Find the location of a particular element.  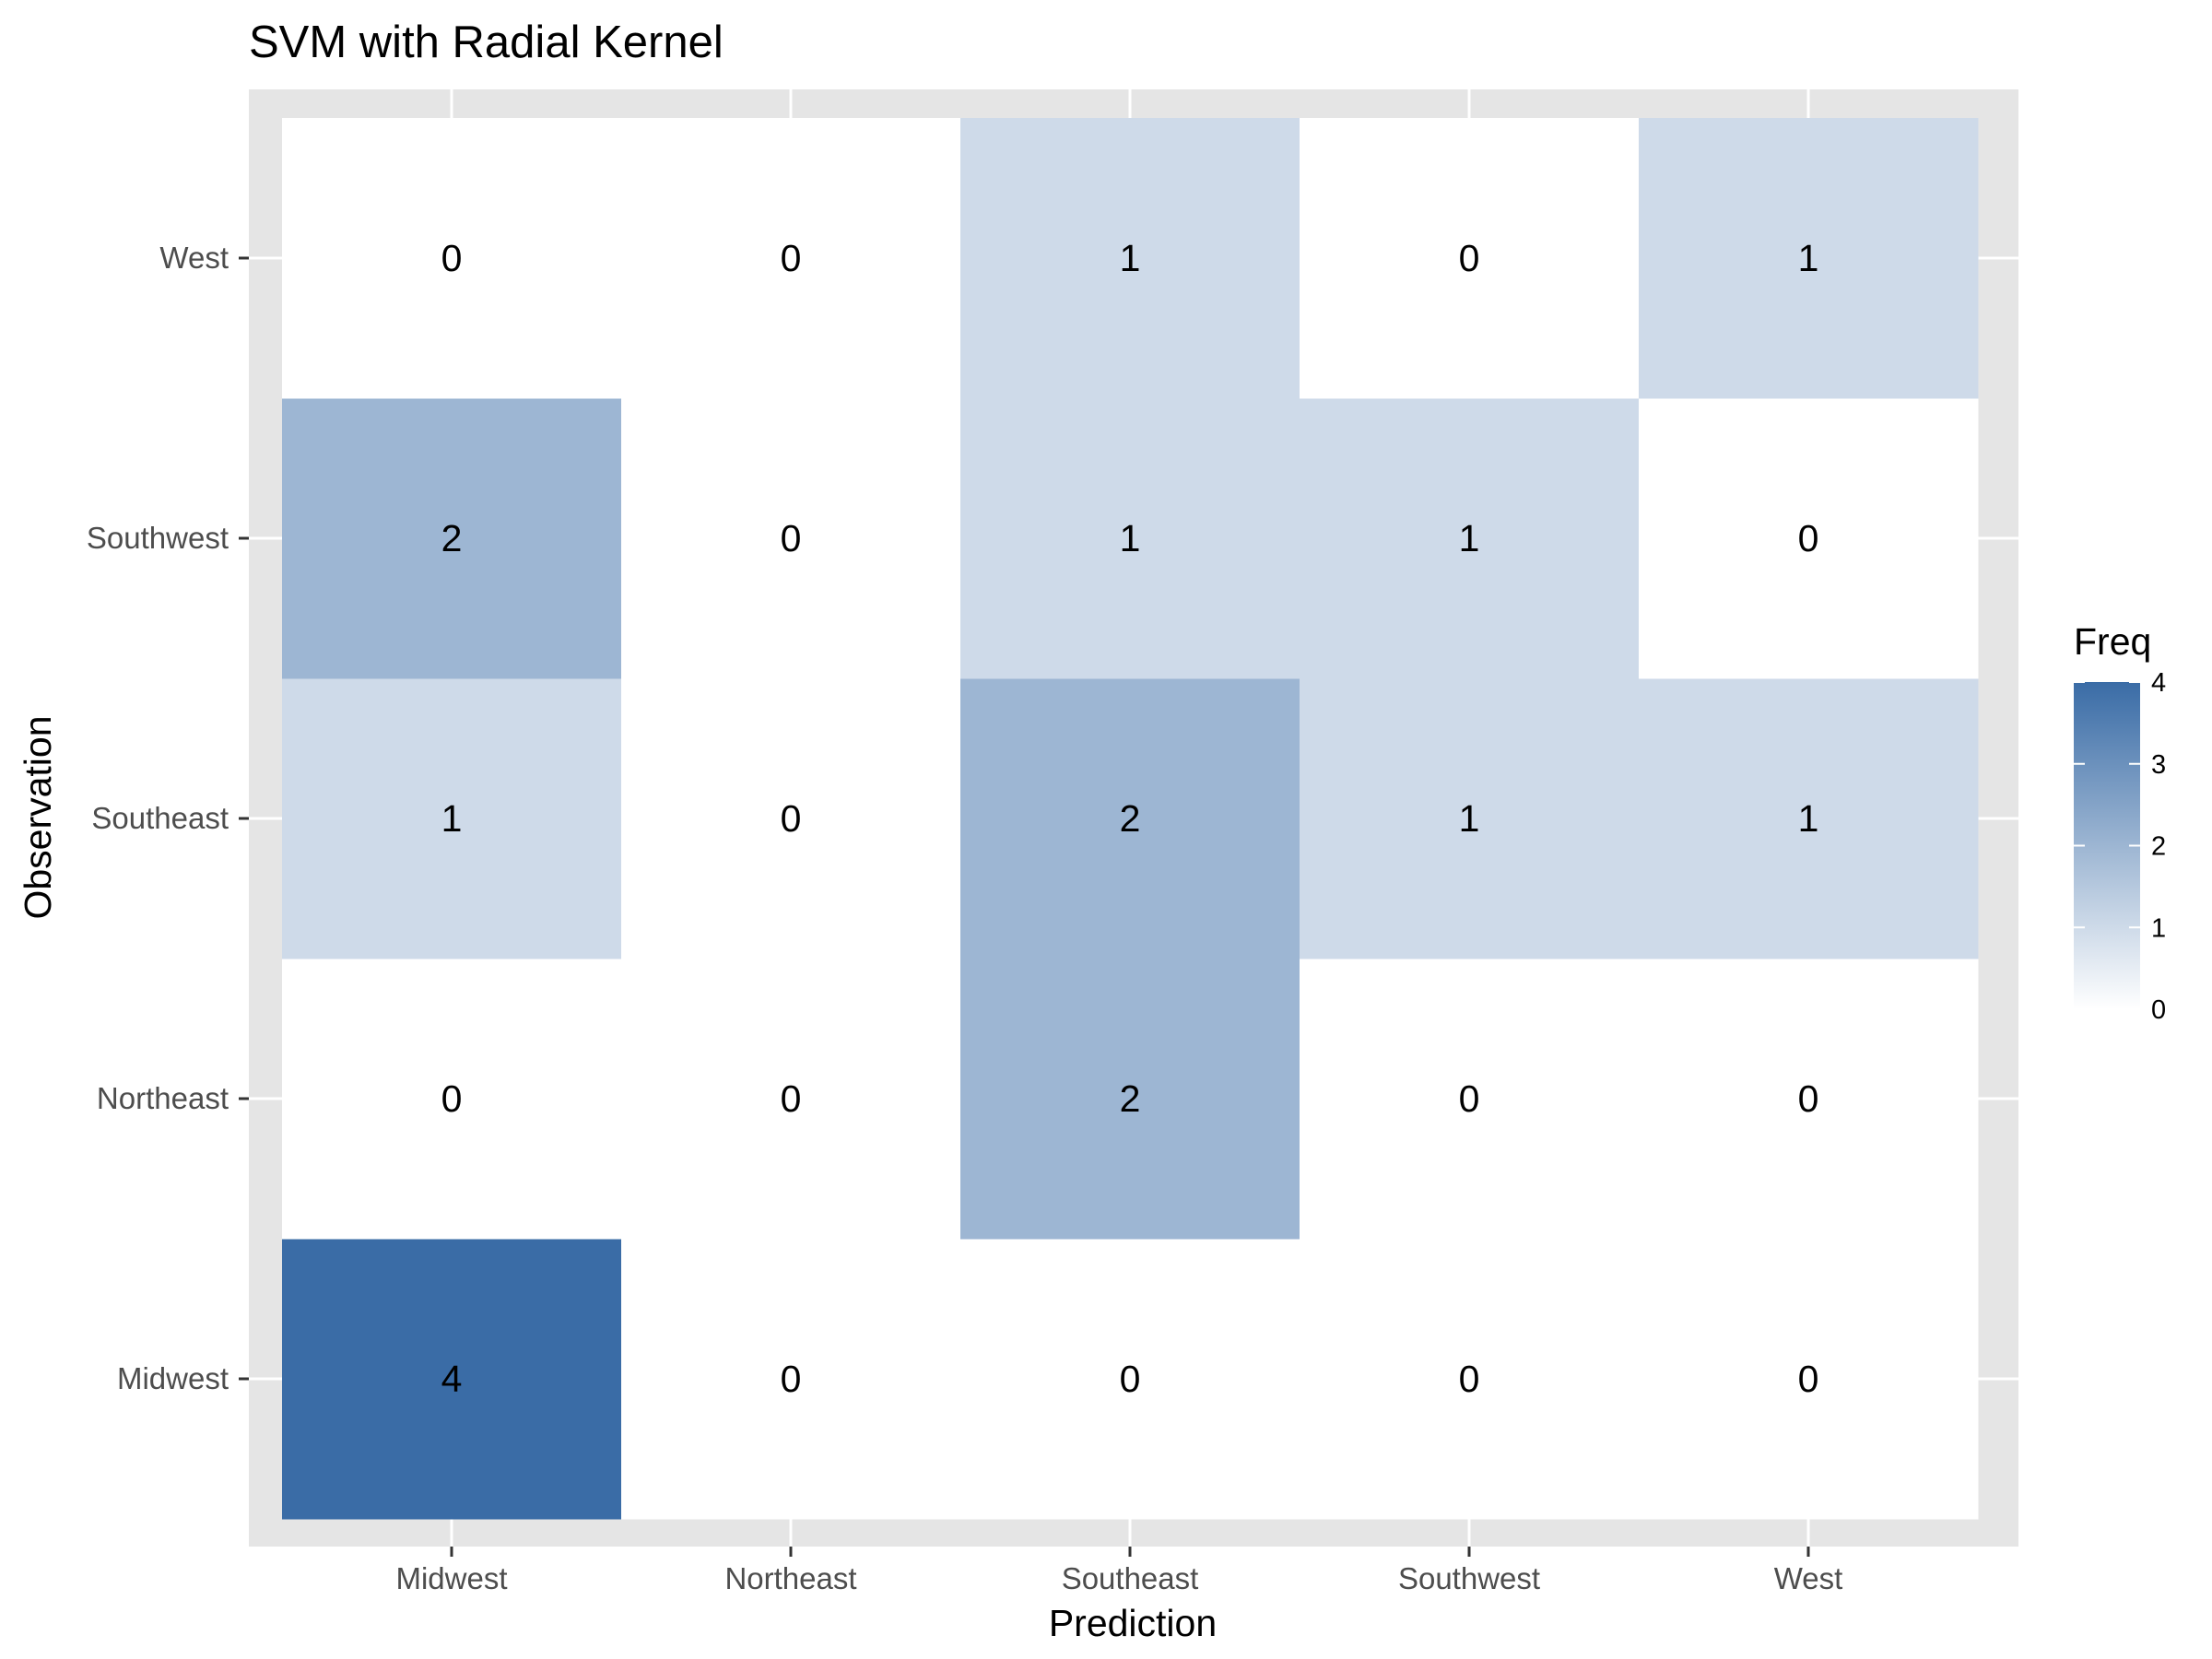

x-tick-label: Southwest is located at coordinates (1469, 1578).